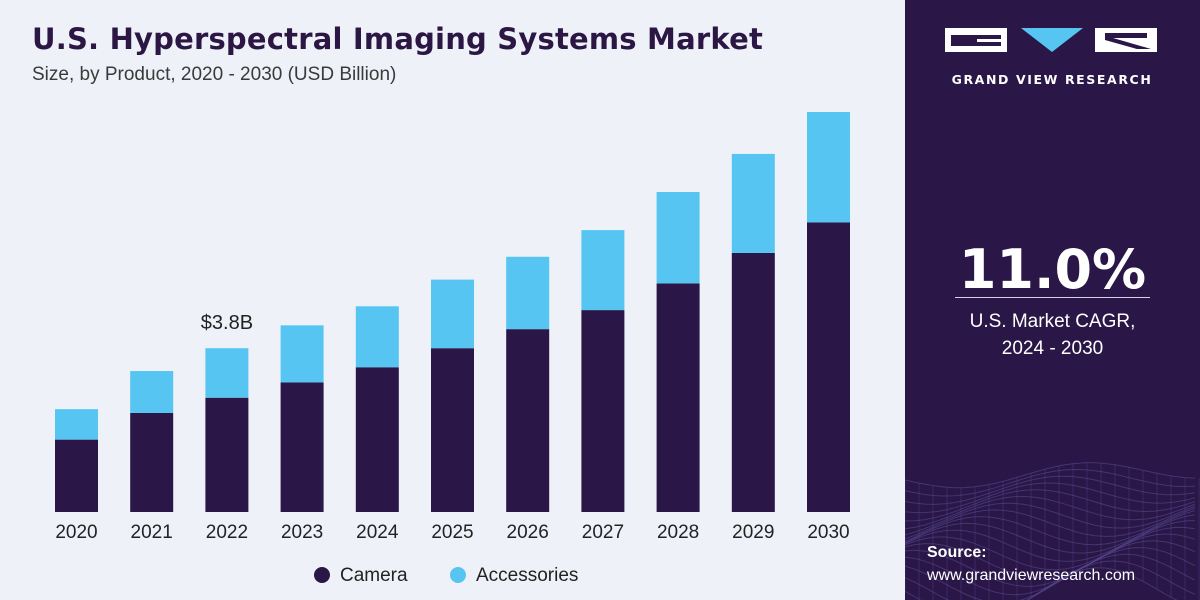  I want to click on bar-accessories-2026, so click(528, 293).